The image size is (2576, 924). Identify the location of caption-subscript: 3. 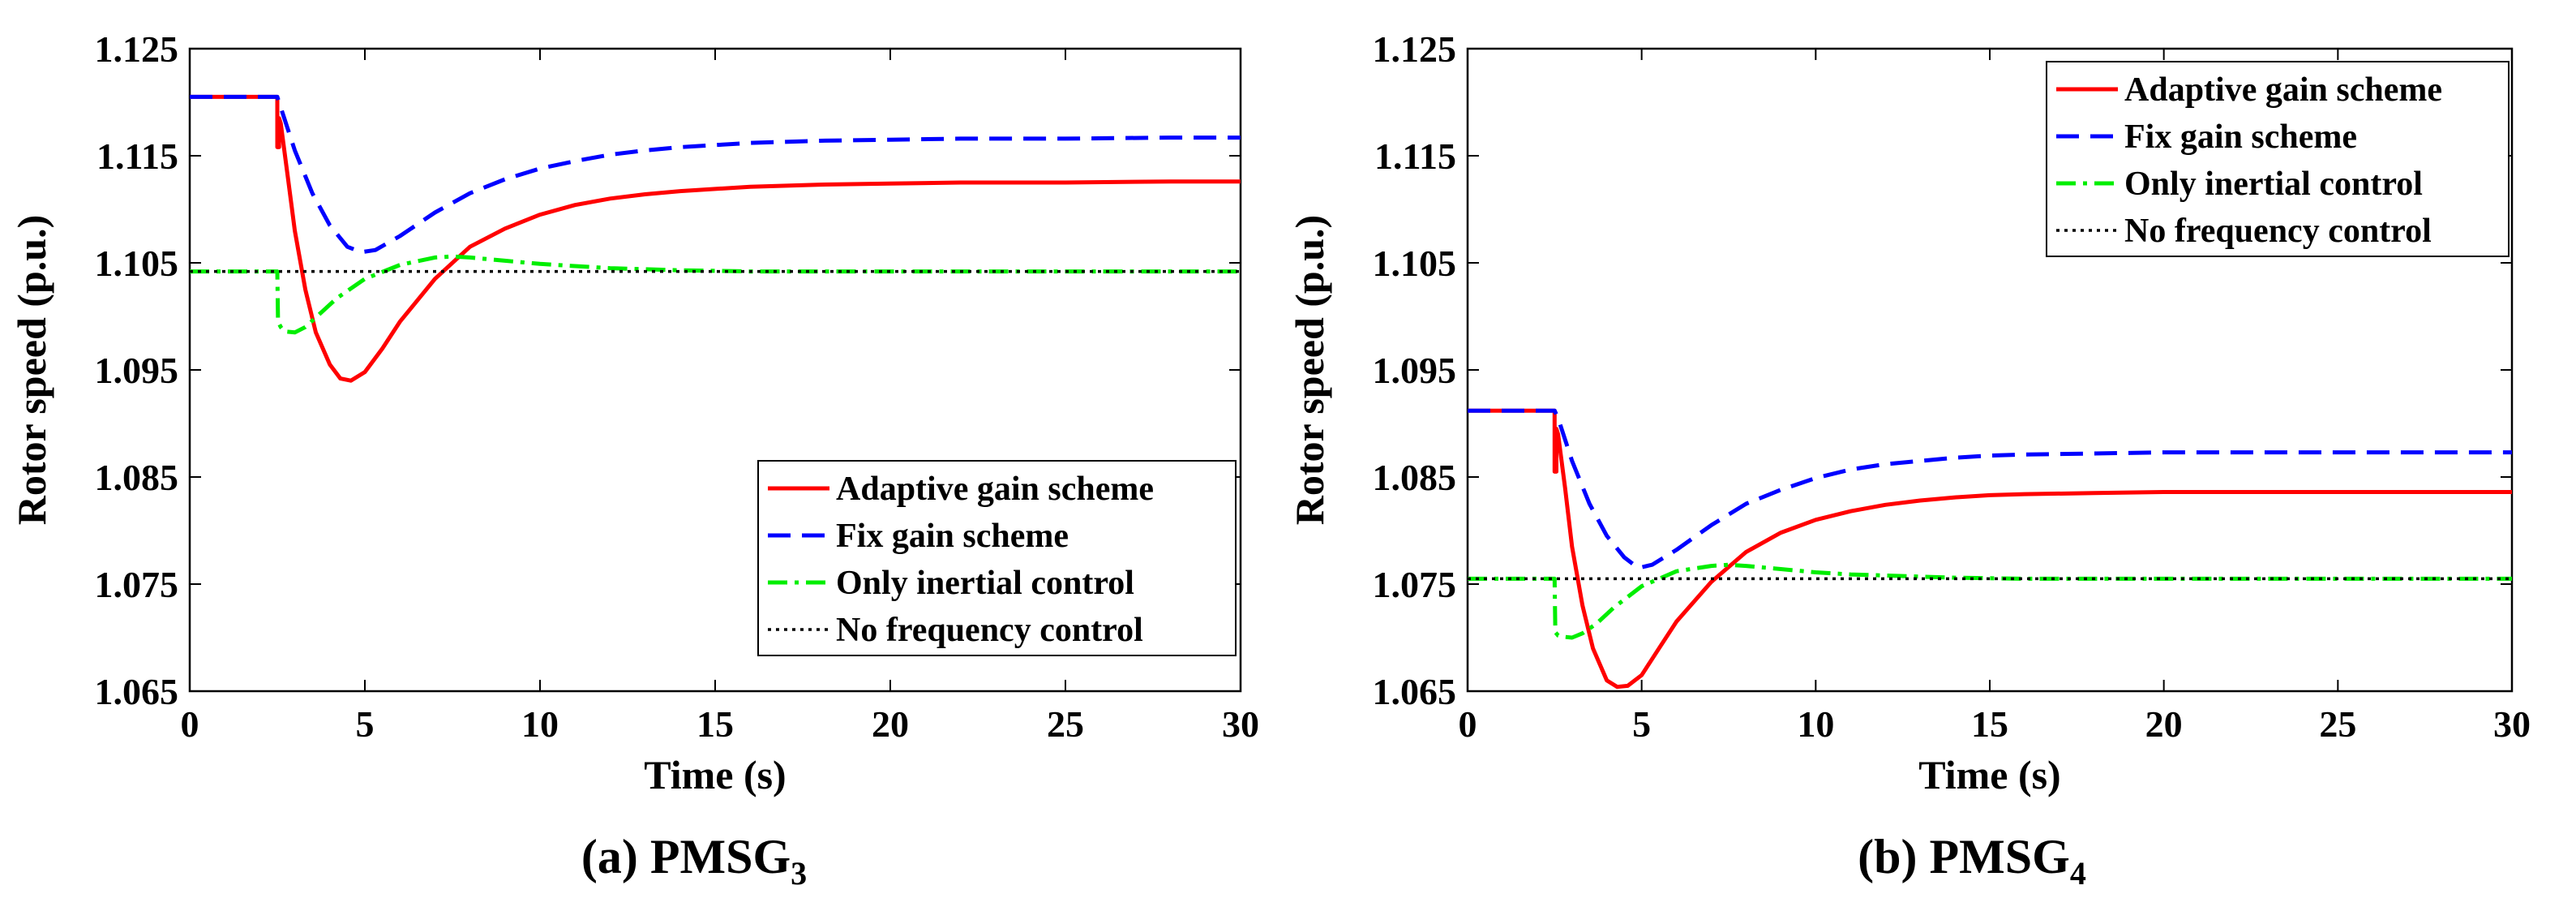
(799, 873).